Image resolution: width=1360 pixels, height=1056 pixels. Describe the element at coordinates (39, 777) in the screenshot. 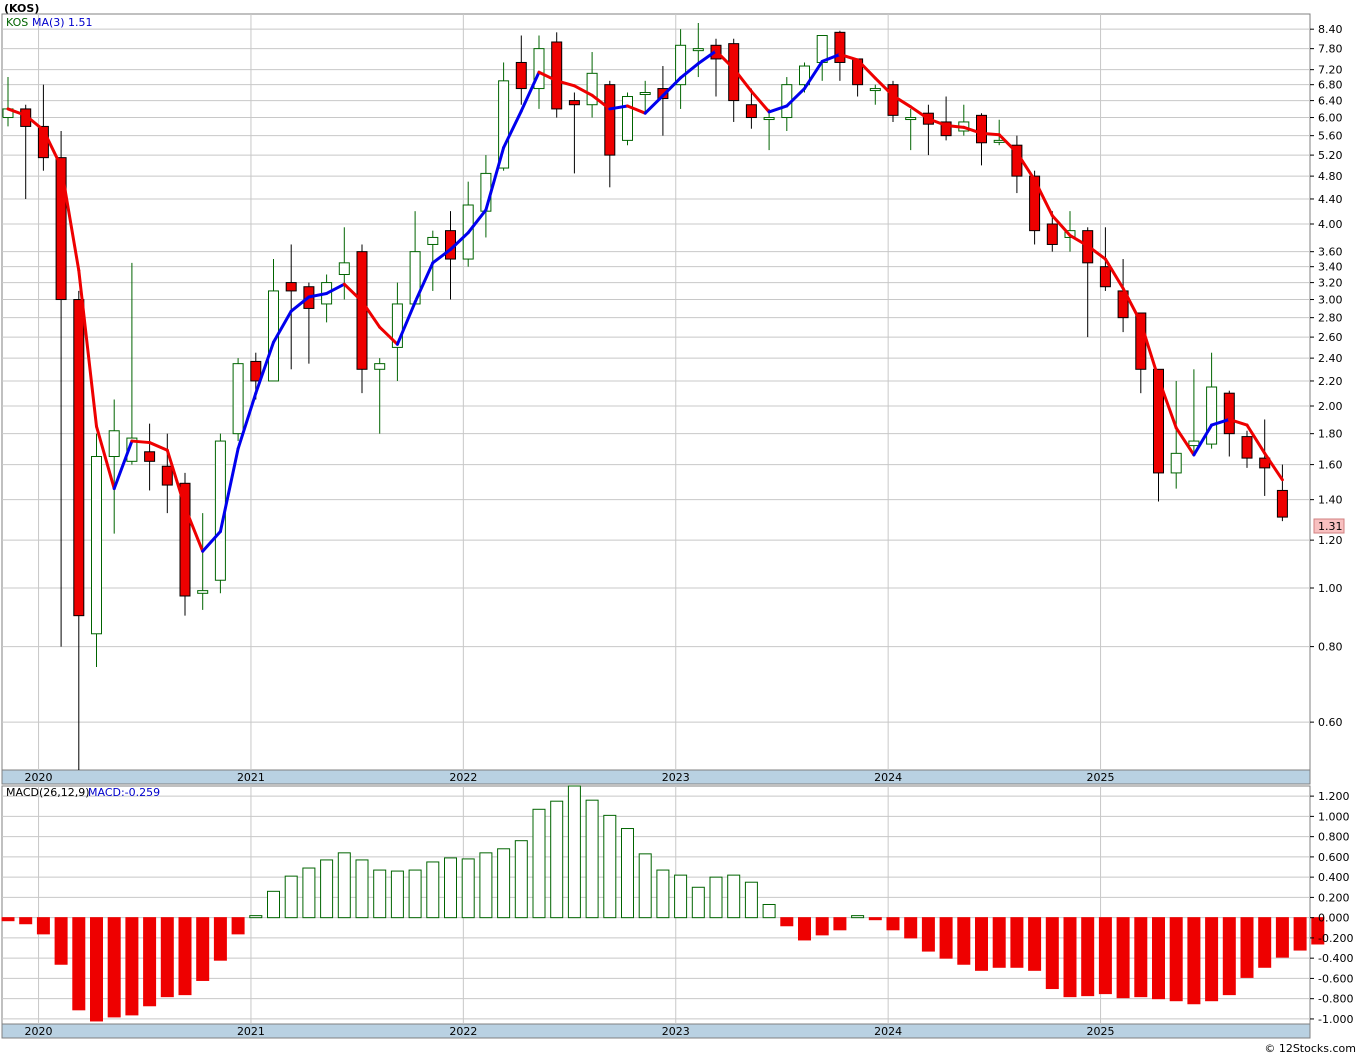

I see `year-label: 2020` at that location.